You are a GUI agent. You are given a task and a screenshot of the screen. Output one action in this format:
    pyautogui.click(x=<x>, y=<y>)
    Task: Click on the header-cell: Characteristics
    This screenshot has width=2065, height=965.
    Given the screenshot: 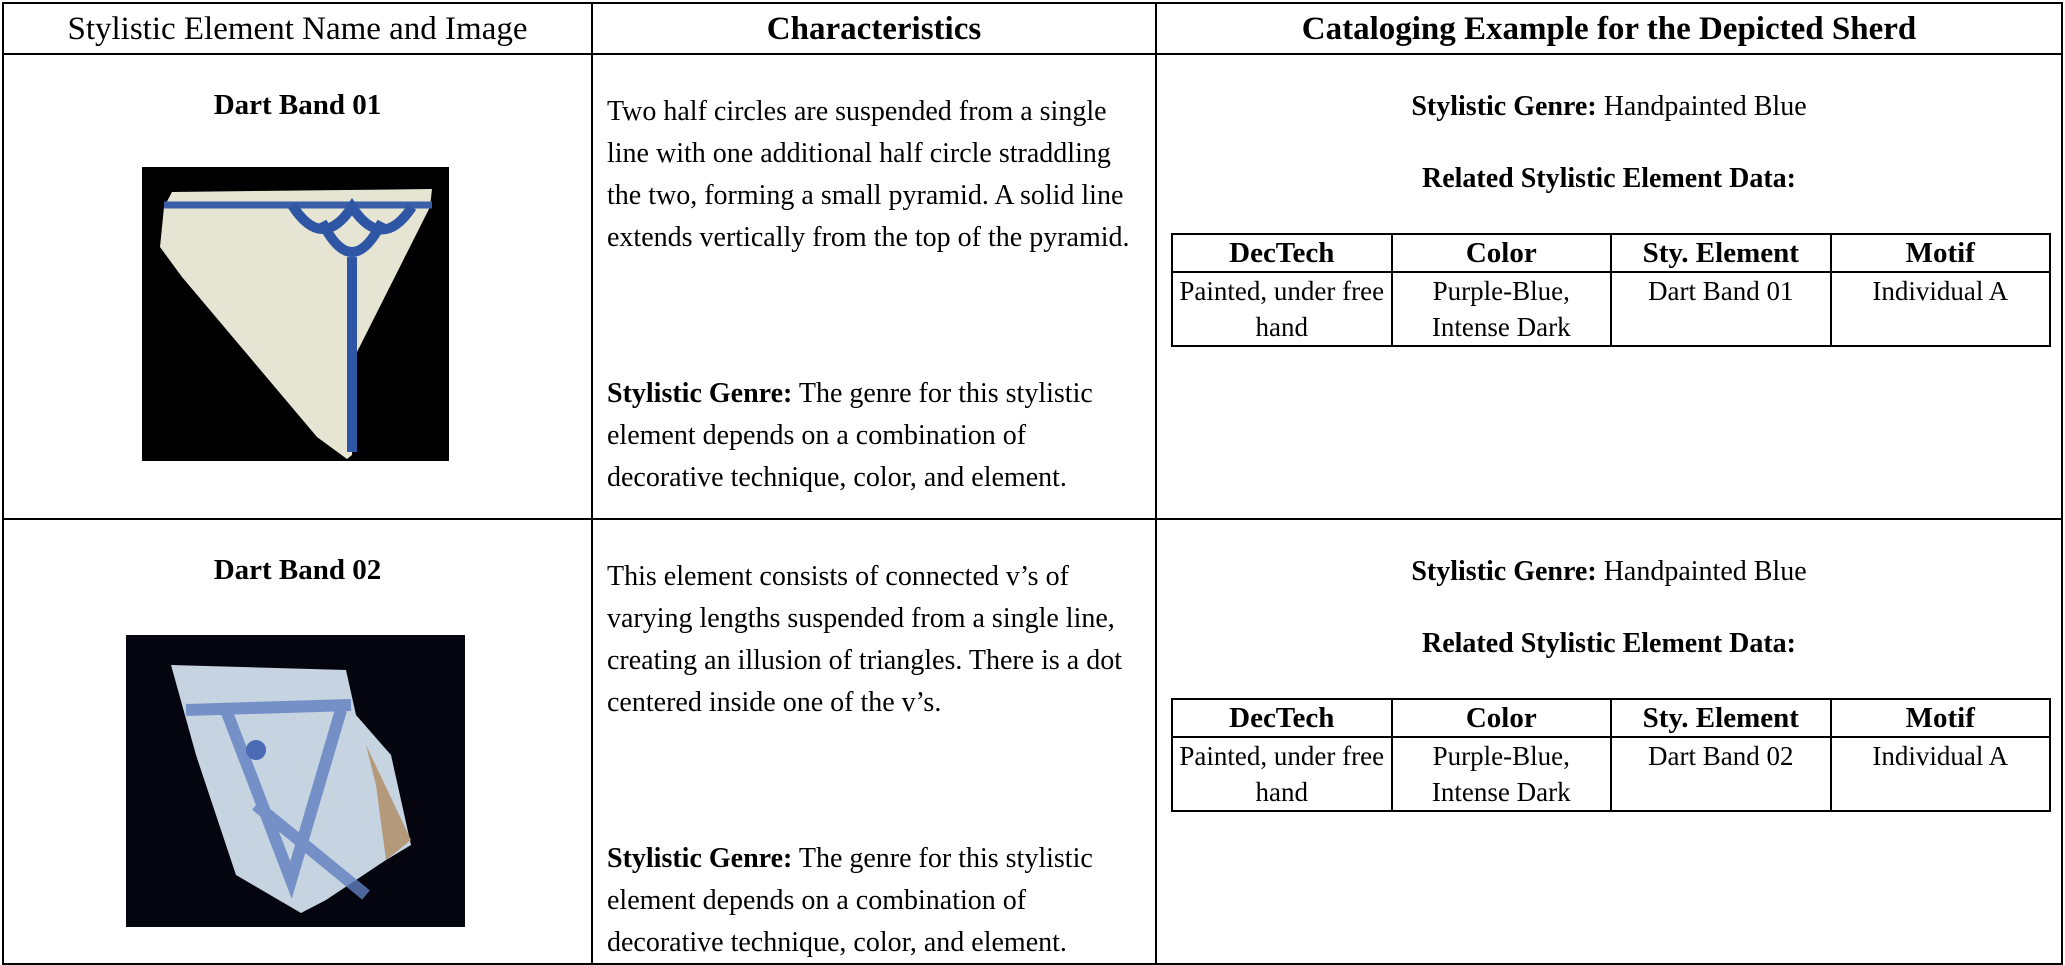 What is the action you would take?
    pyautogui.click(x=874, y=28)
    